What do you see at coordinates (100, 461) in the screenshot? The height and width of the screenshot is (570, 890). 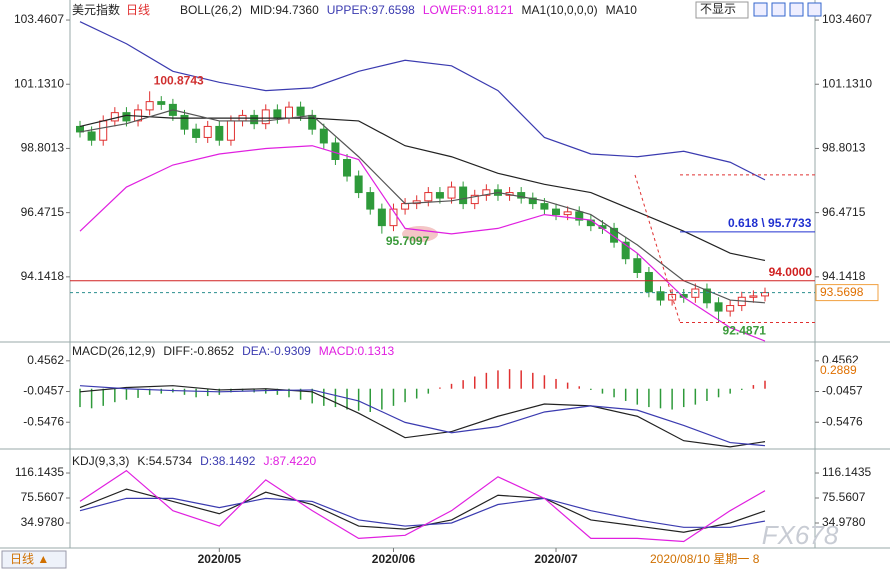 I see `legend-entry: KDJ(9,3,3)` at bounding box center [100, 461].